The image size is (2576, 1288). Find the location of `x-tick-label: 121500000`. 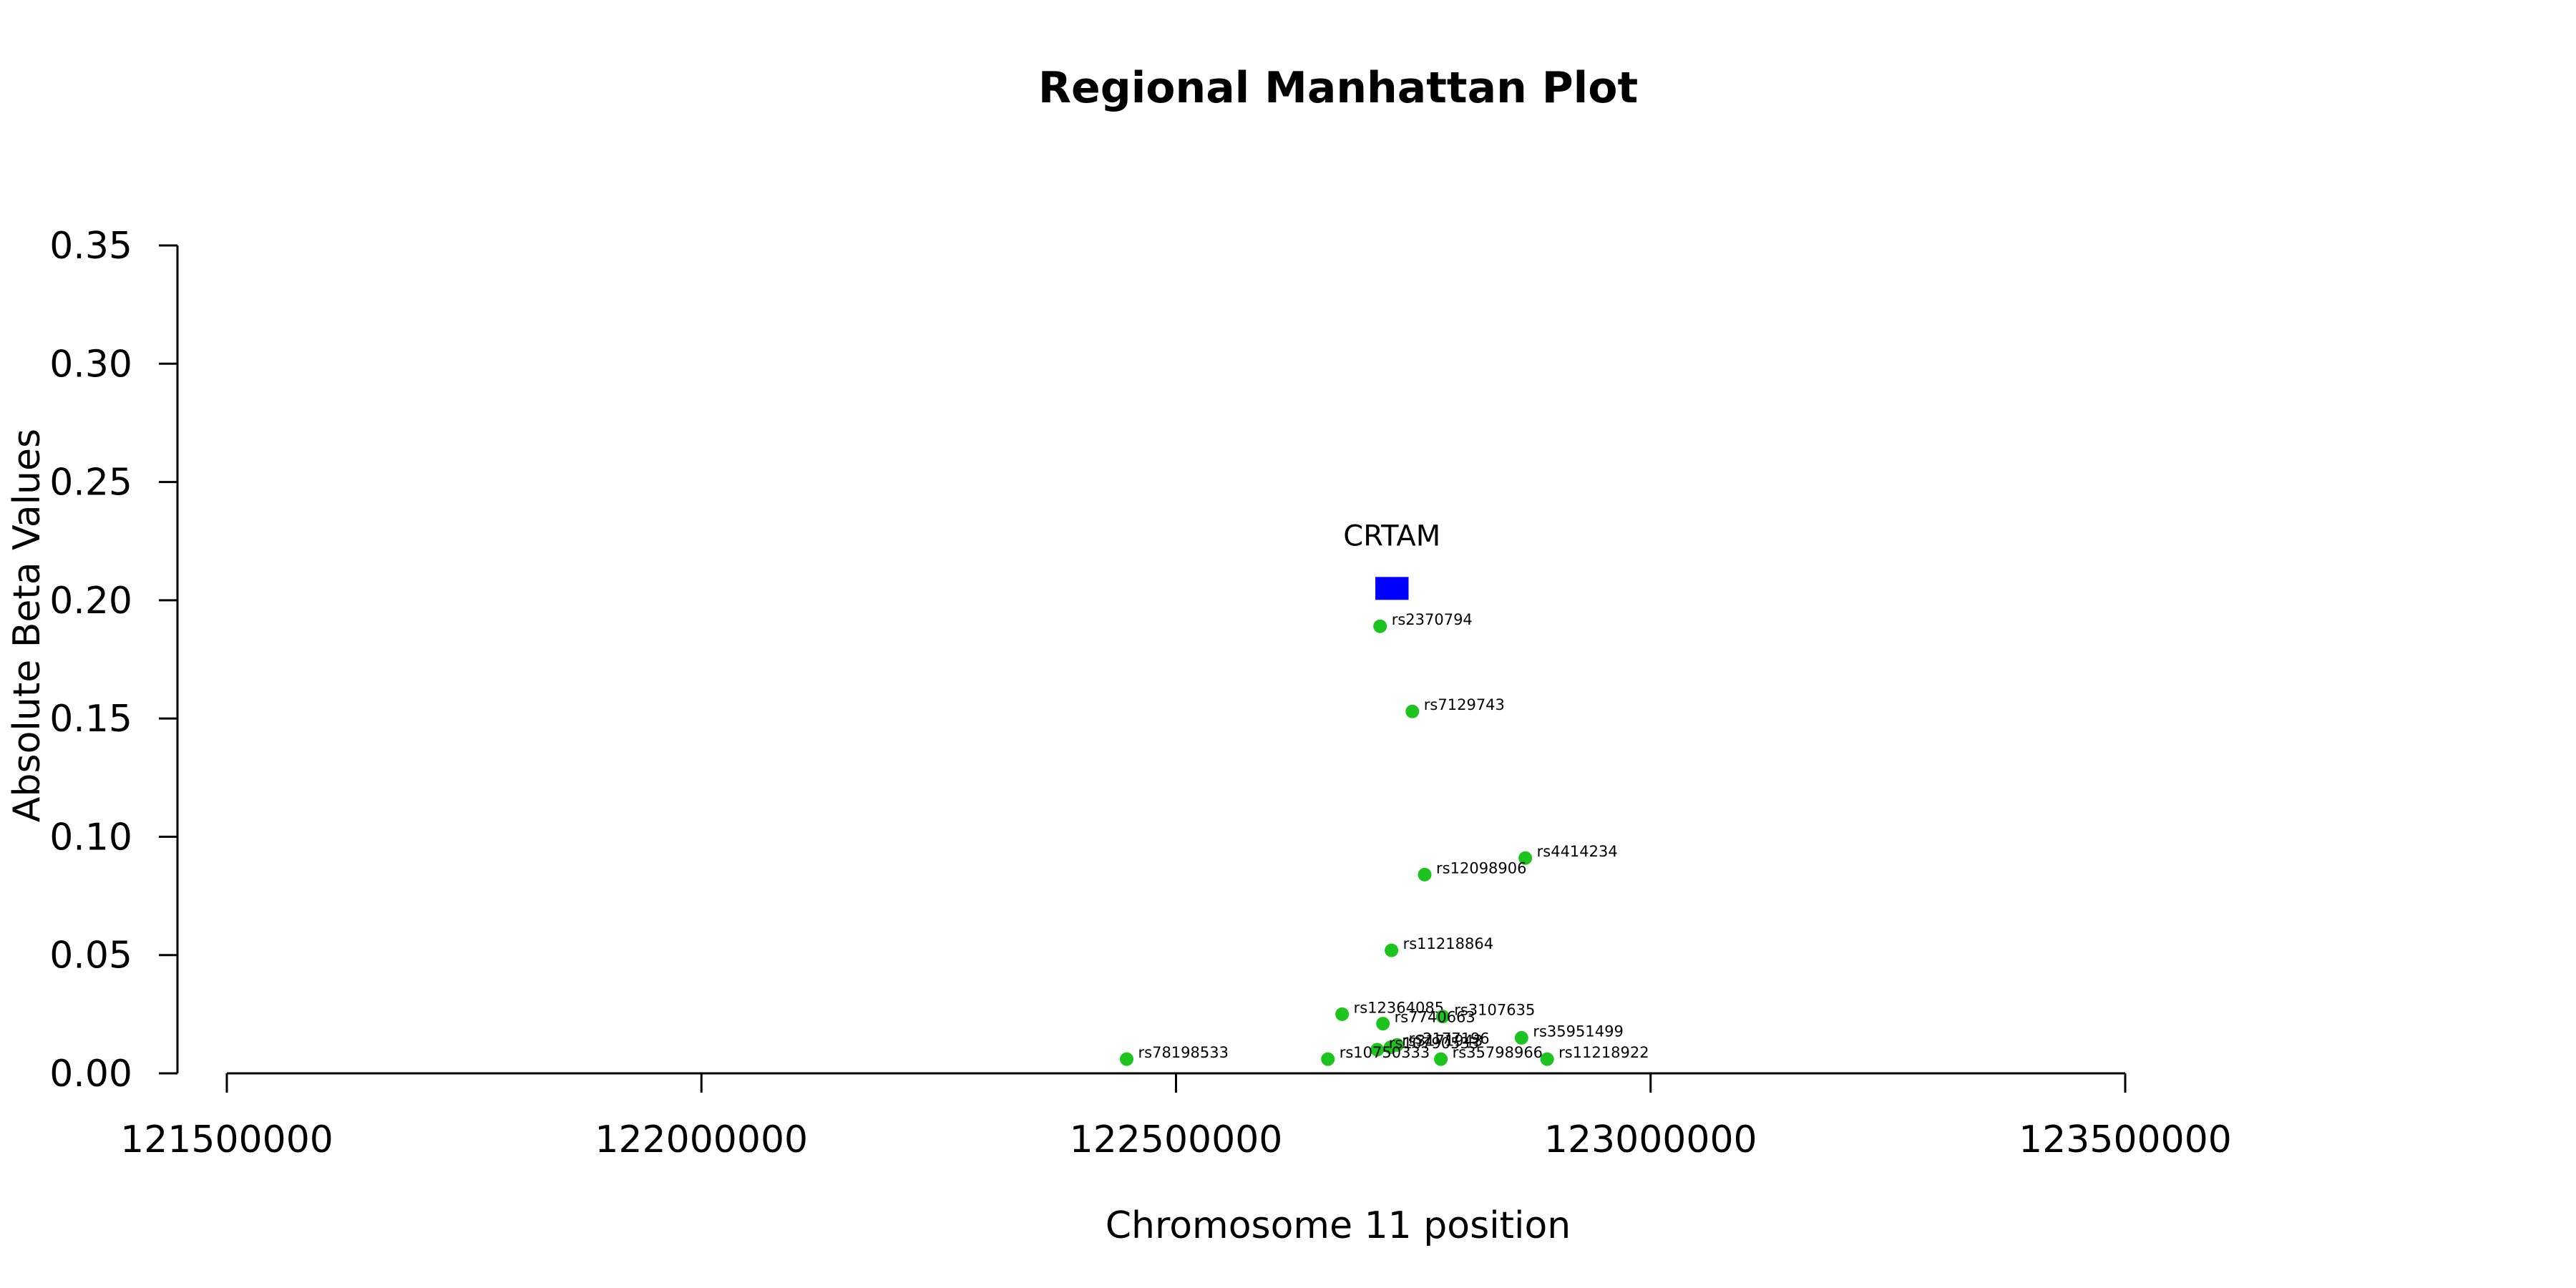

x-tick-label: 121500000 is located at coordinates (226, 1139).